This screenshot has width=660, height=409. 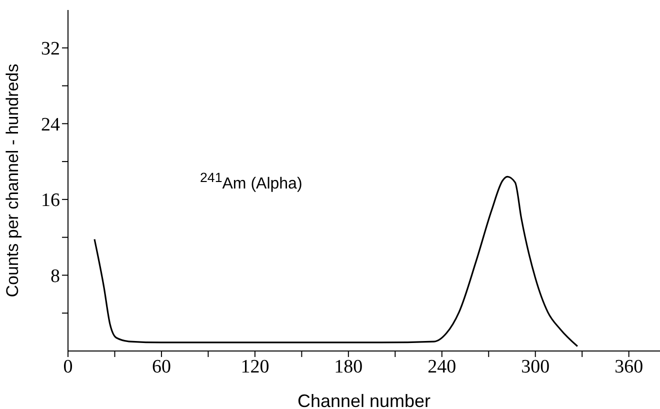 I want to click on y-tick-label: 16, so click(x=50, y=201).